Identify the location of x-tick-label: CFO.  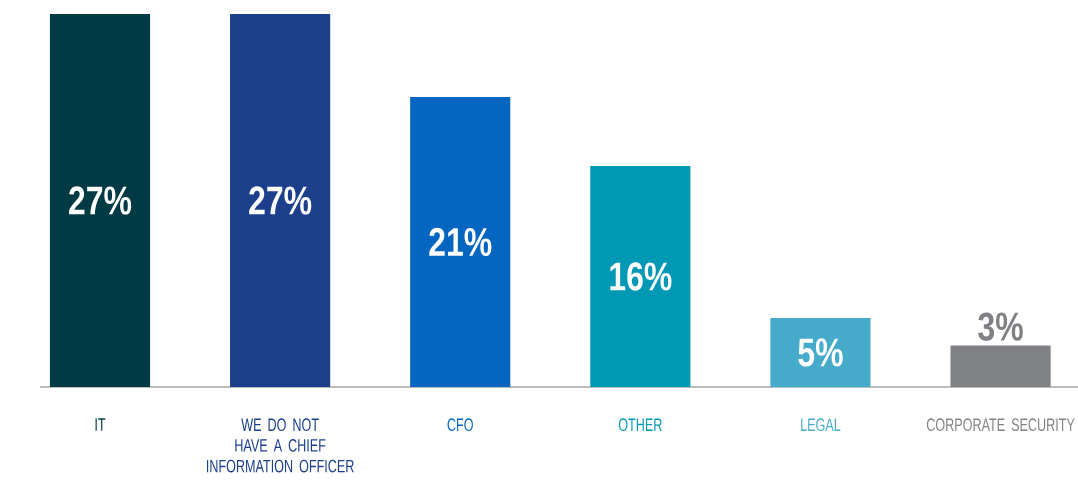
(460, 425).